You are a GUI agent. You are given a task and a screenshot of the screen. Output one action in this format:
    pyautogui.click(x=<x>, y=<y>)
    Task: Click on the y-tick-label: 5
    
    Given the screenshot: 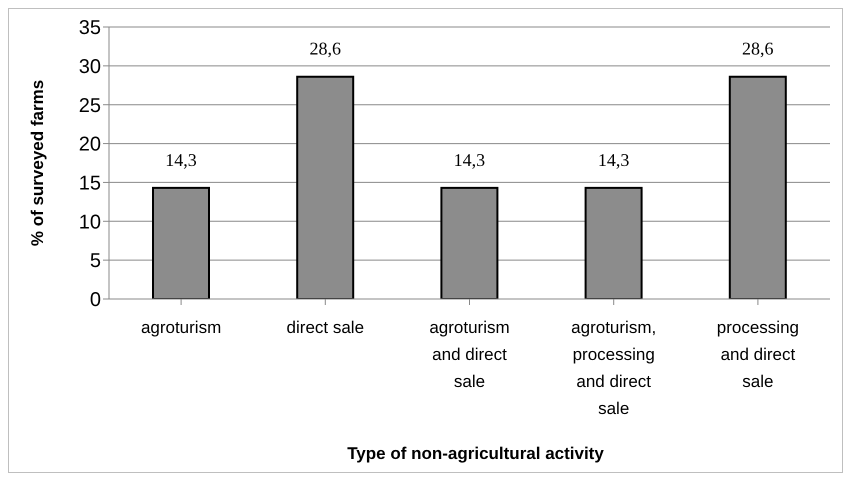 What is the action you would take?
    pyautogui.click(x=95, y=261)
    